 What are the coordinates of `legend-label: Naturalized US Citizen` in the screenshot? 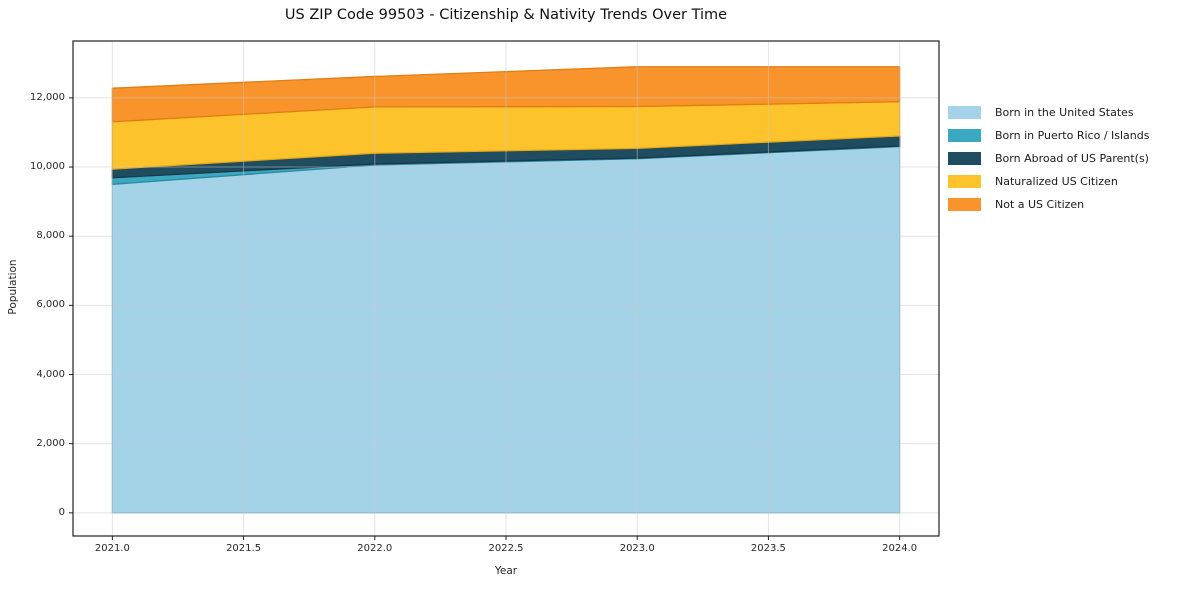 It's located at (1056, 181).